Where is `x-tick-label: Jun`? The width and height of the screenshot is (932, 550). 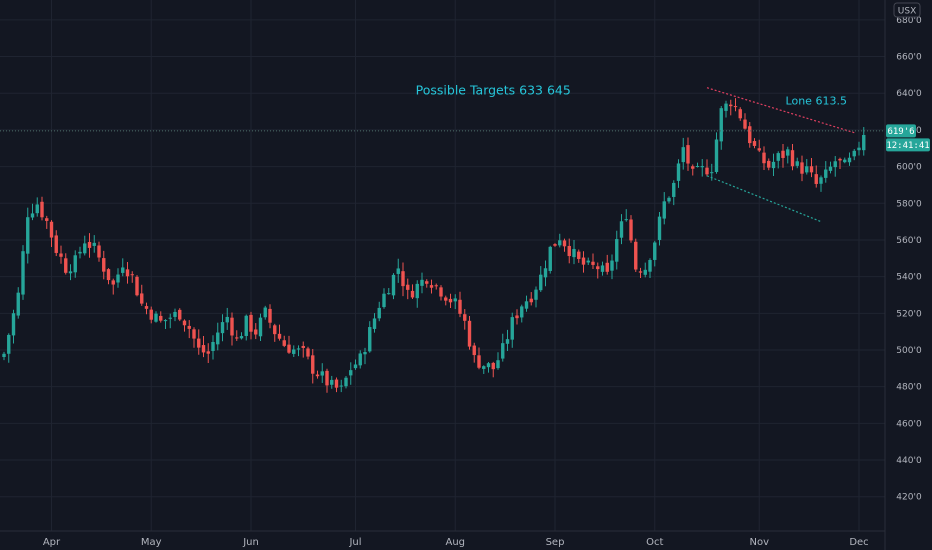 x-tick-label: Jun is located at coordinates (250, 542).